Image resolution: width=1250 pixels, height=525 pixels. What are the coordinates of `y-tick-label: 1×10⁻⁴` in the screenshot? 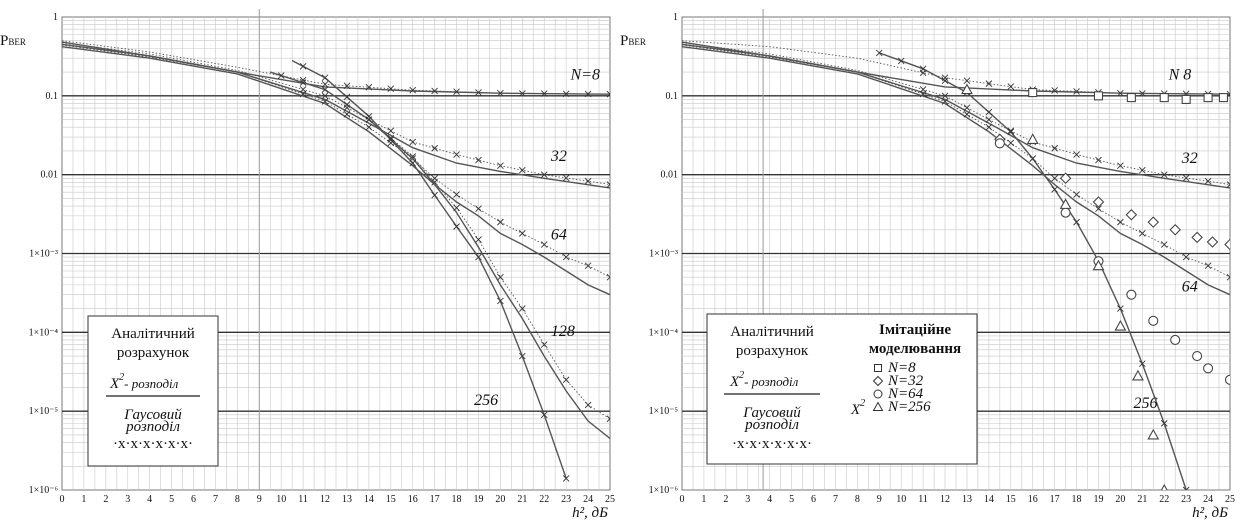 It's located at (44, 332).